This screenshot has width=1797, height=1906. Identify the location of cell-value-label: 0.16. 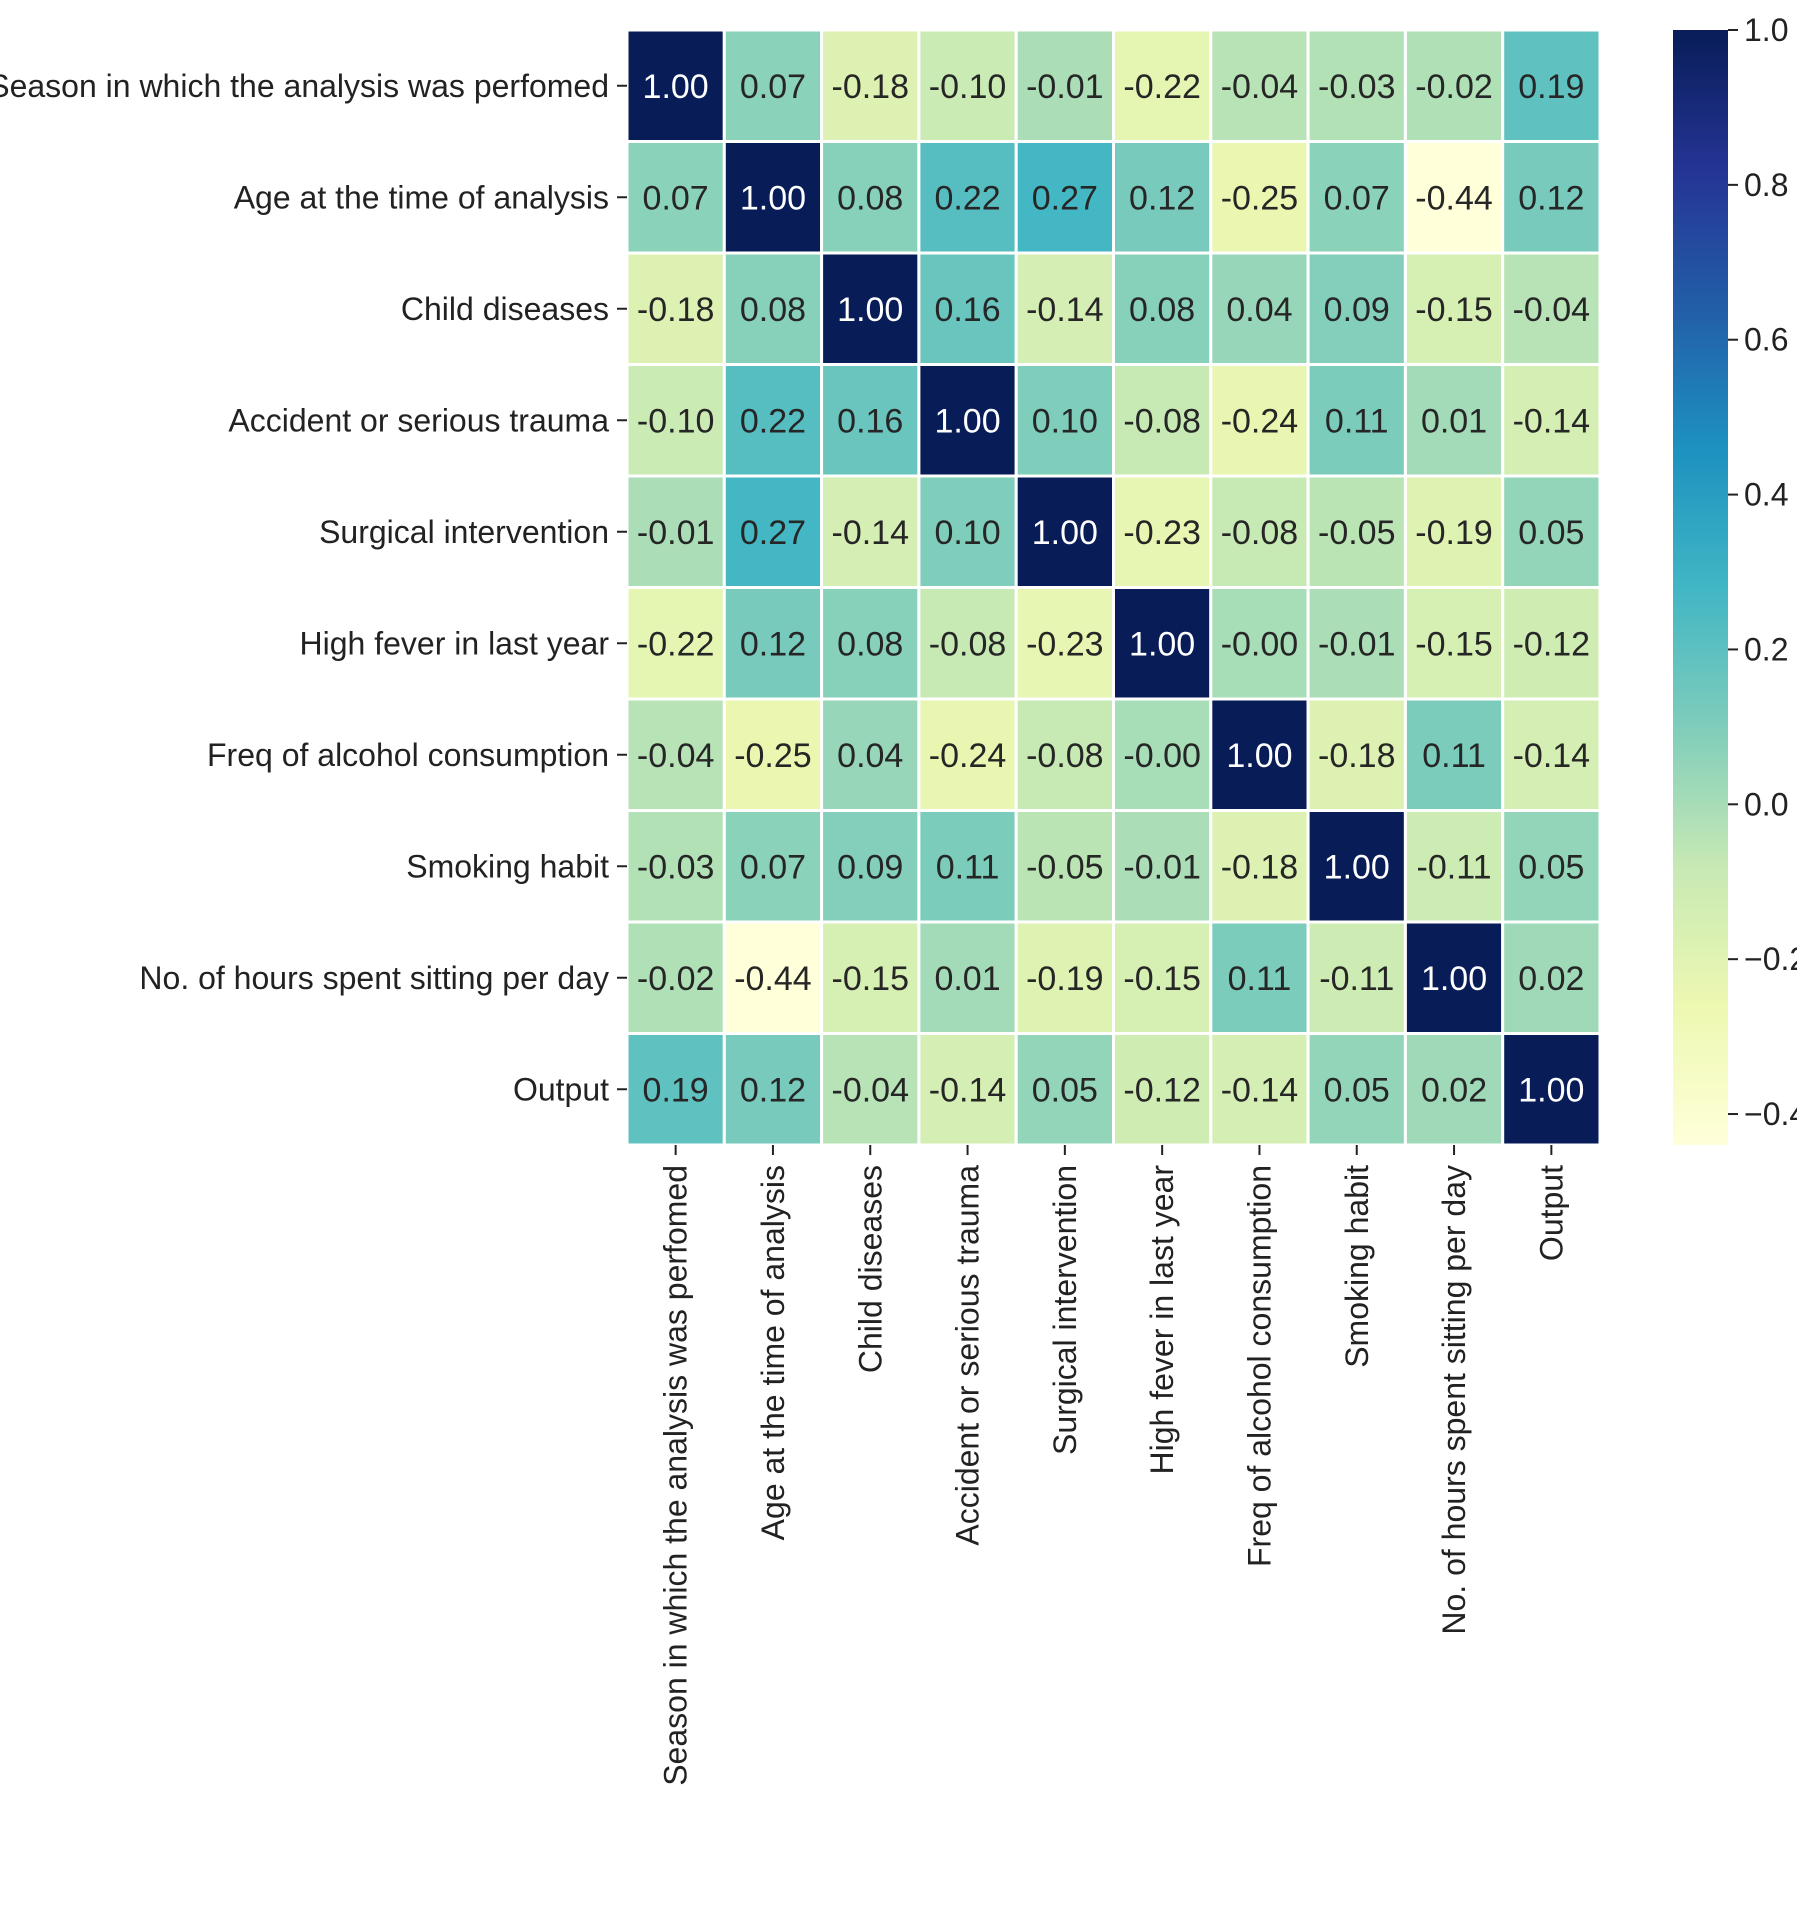
(967, 310).